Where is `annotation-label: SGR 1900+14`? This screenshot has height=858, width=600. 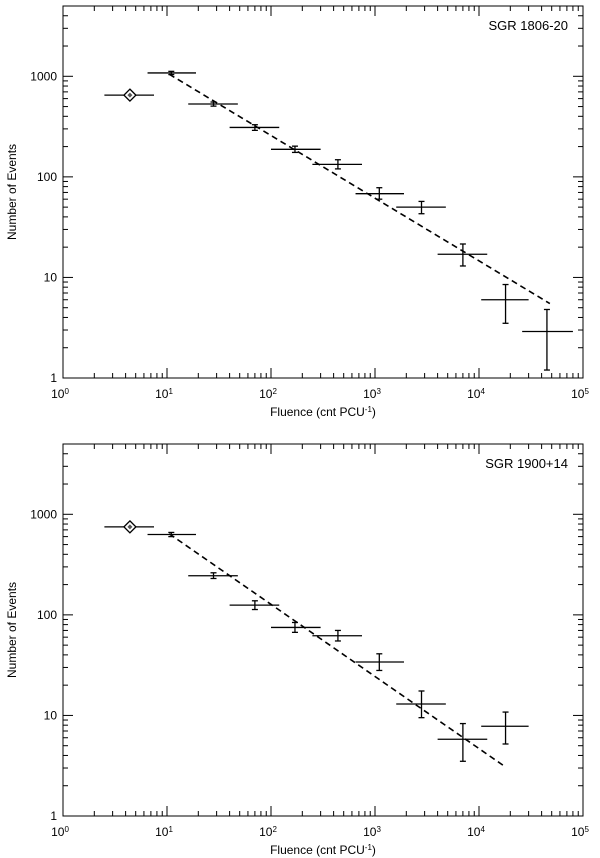 annotation-label: SGR 1900+14 is located at coordinates (526, 463).